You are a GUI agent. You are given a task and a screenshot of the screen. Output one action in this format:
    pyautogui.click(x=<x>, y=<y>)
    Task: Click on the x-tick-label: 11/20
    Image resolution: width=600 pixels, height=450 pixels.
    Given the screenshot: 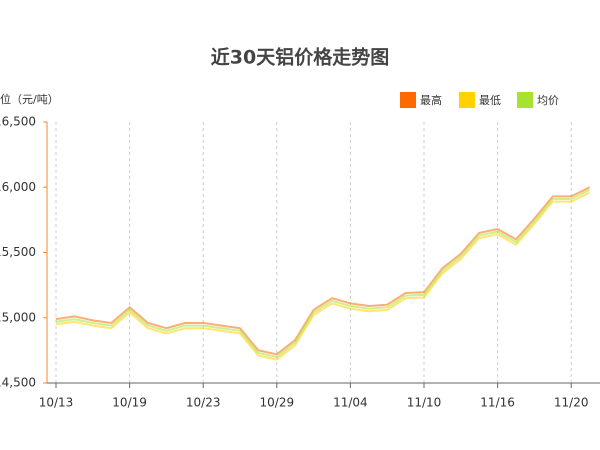 What is the action you would take?
    pyautogui.click(x=571, y=403)
    